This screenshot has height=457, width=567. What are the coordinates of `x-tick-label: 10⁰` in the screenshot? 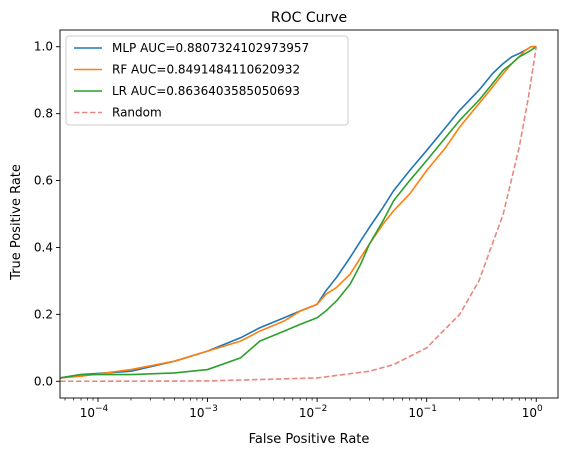 It's located at (532, 412).